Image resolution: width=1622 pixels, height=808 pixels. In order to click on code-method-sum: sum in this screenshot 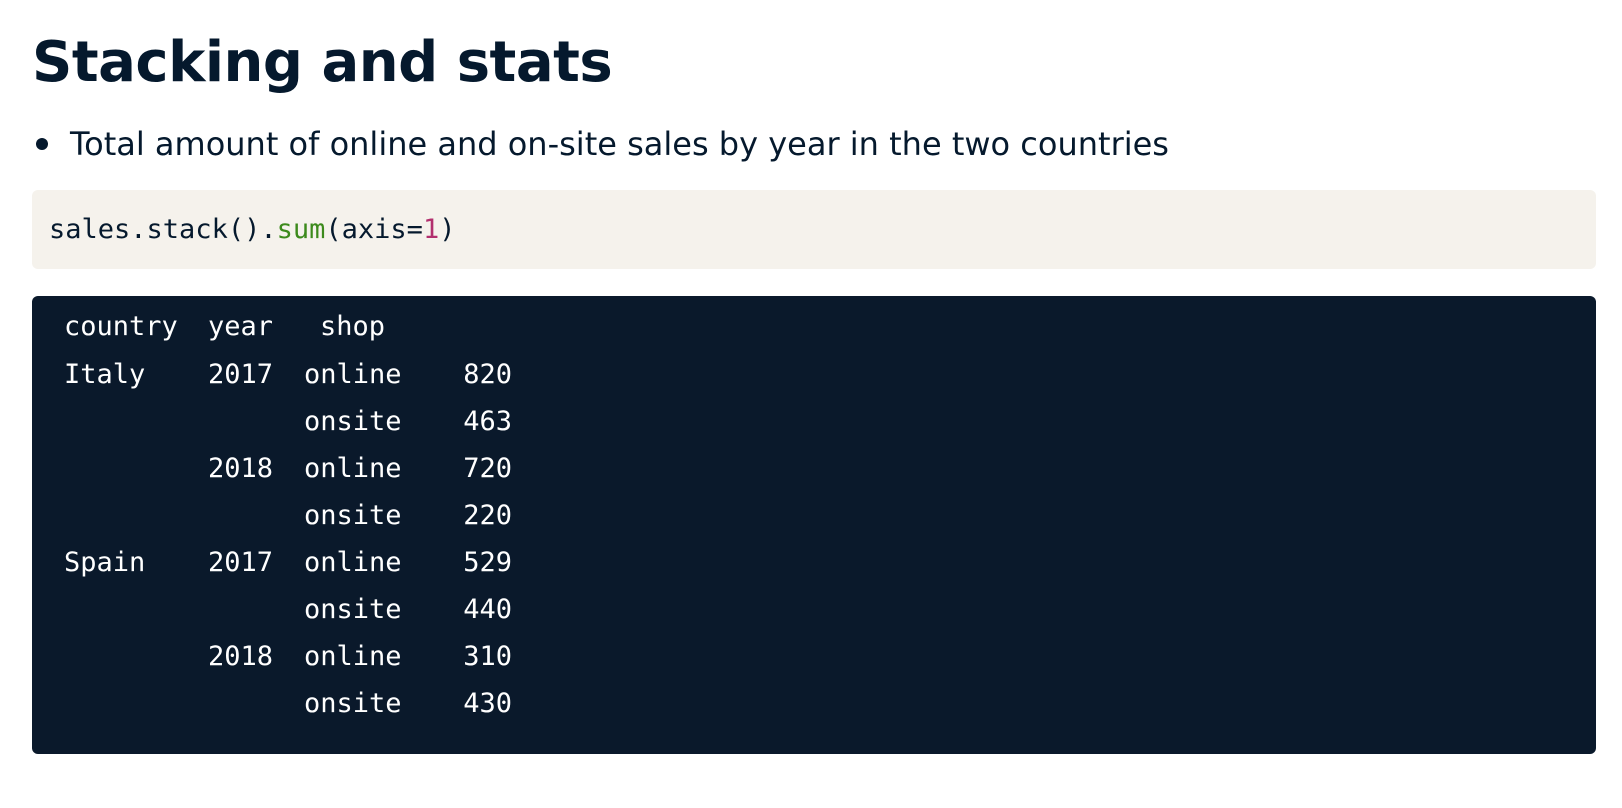, I will do `click(301, 229)`.